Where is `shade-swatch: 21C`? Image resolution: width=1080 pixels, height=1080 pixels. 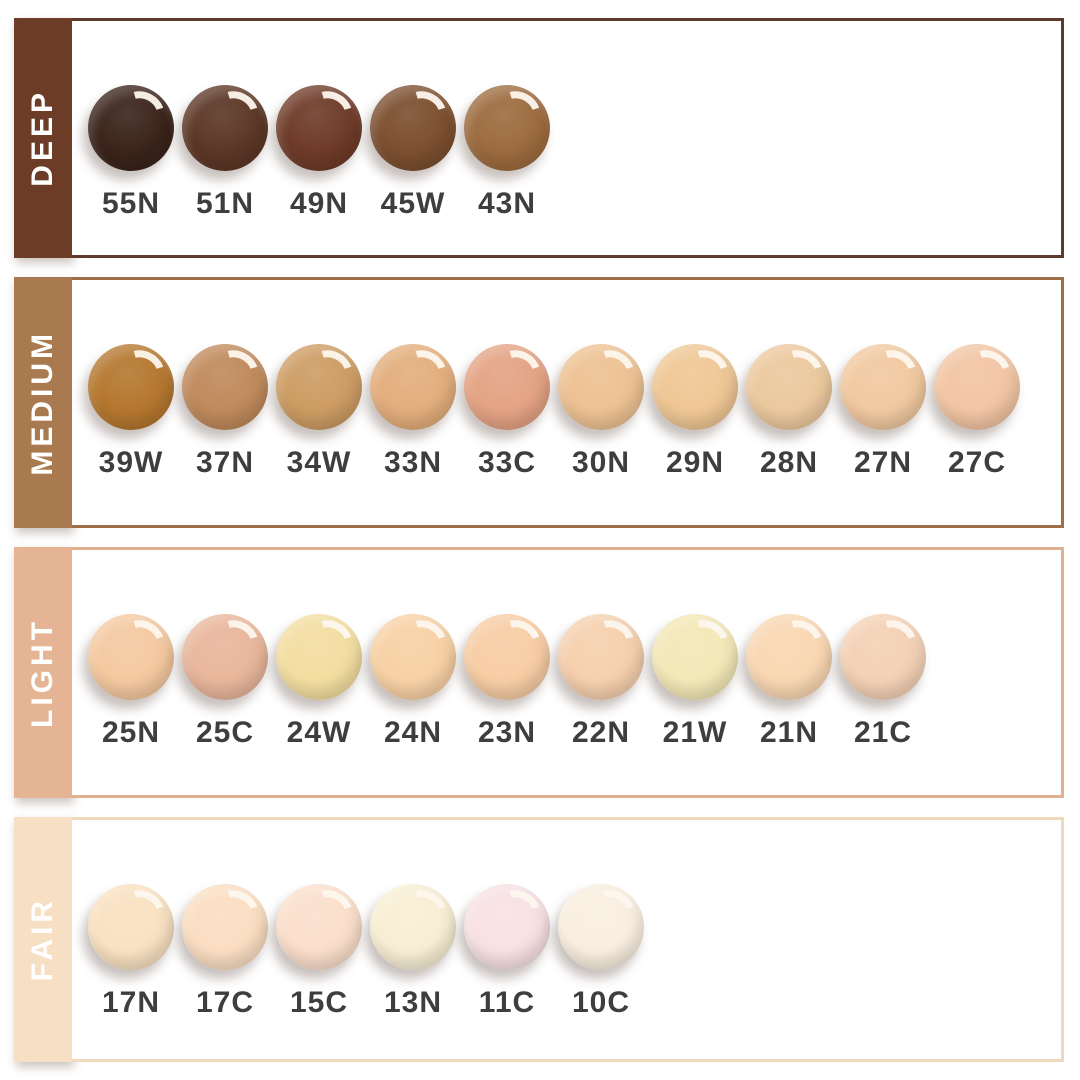 shade-swatch: 21C is located at coordinates (883, 681).